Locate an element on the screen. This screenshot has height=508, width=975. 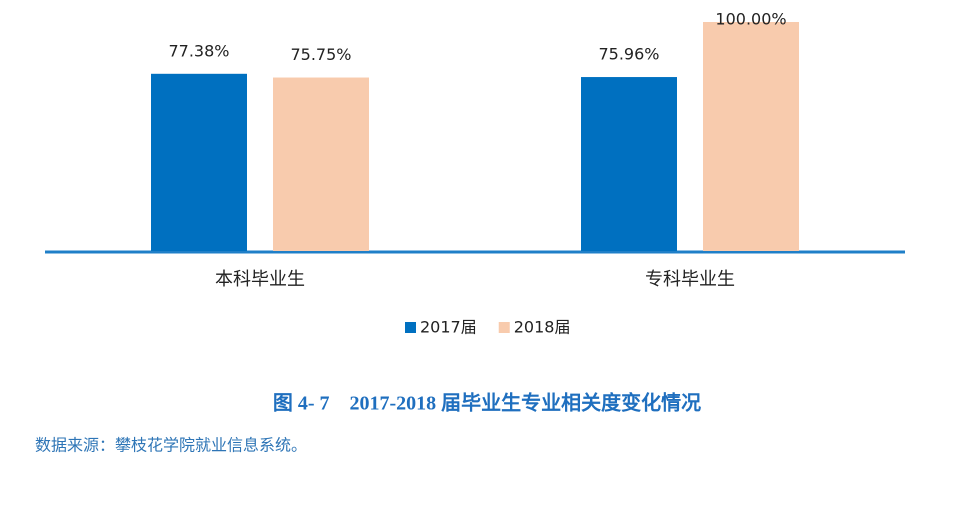
legend-label: 2017届 is located at coordinates (448, 327).